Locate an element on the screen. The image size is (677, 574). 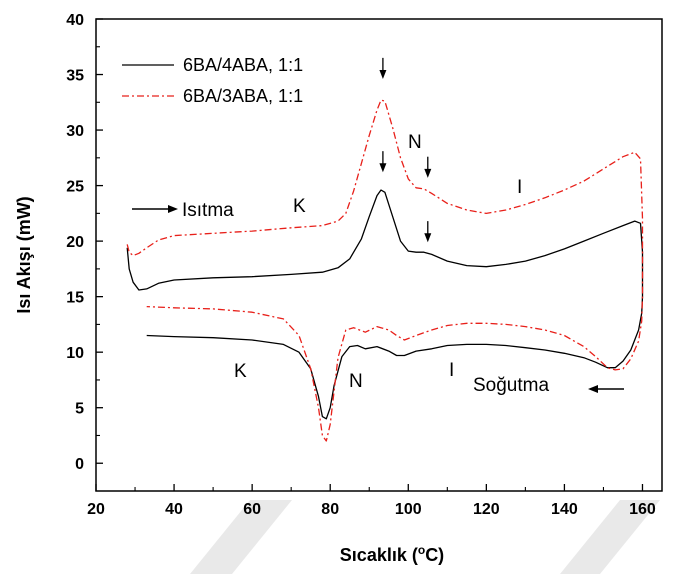
phase-i-bottom: I is located at coordinates (451, 370).